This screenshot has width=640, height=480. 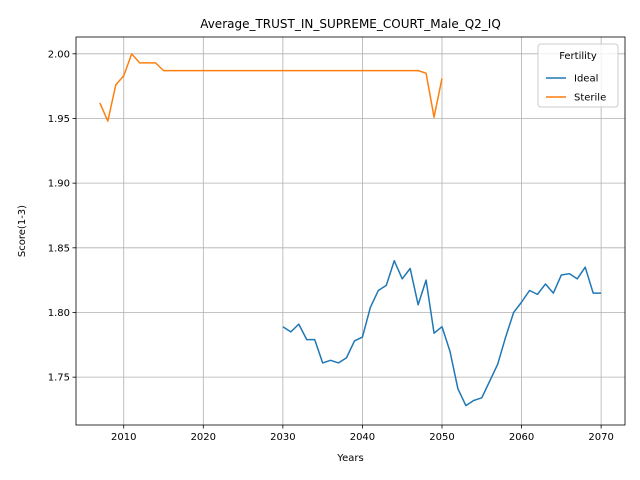 I want to click on y-tick-label: 1.80, so click(x=59, y=313).